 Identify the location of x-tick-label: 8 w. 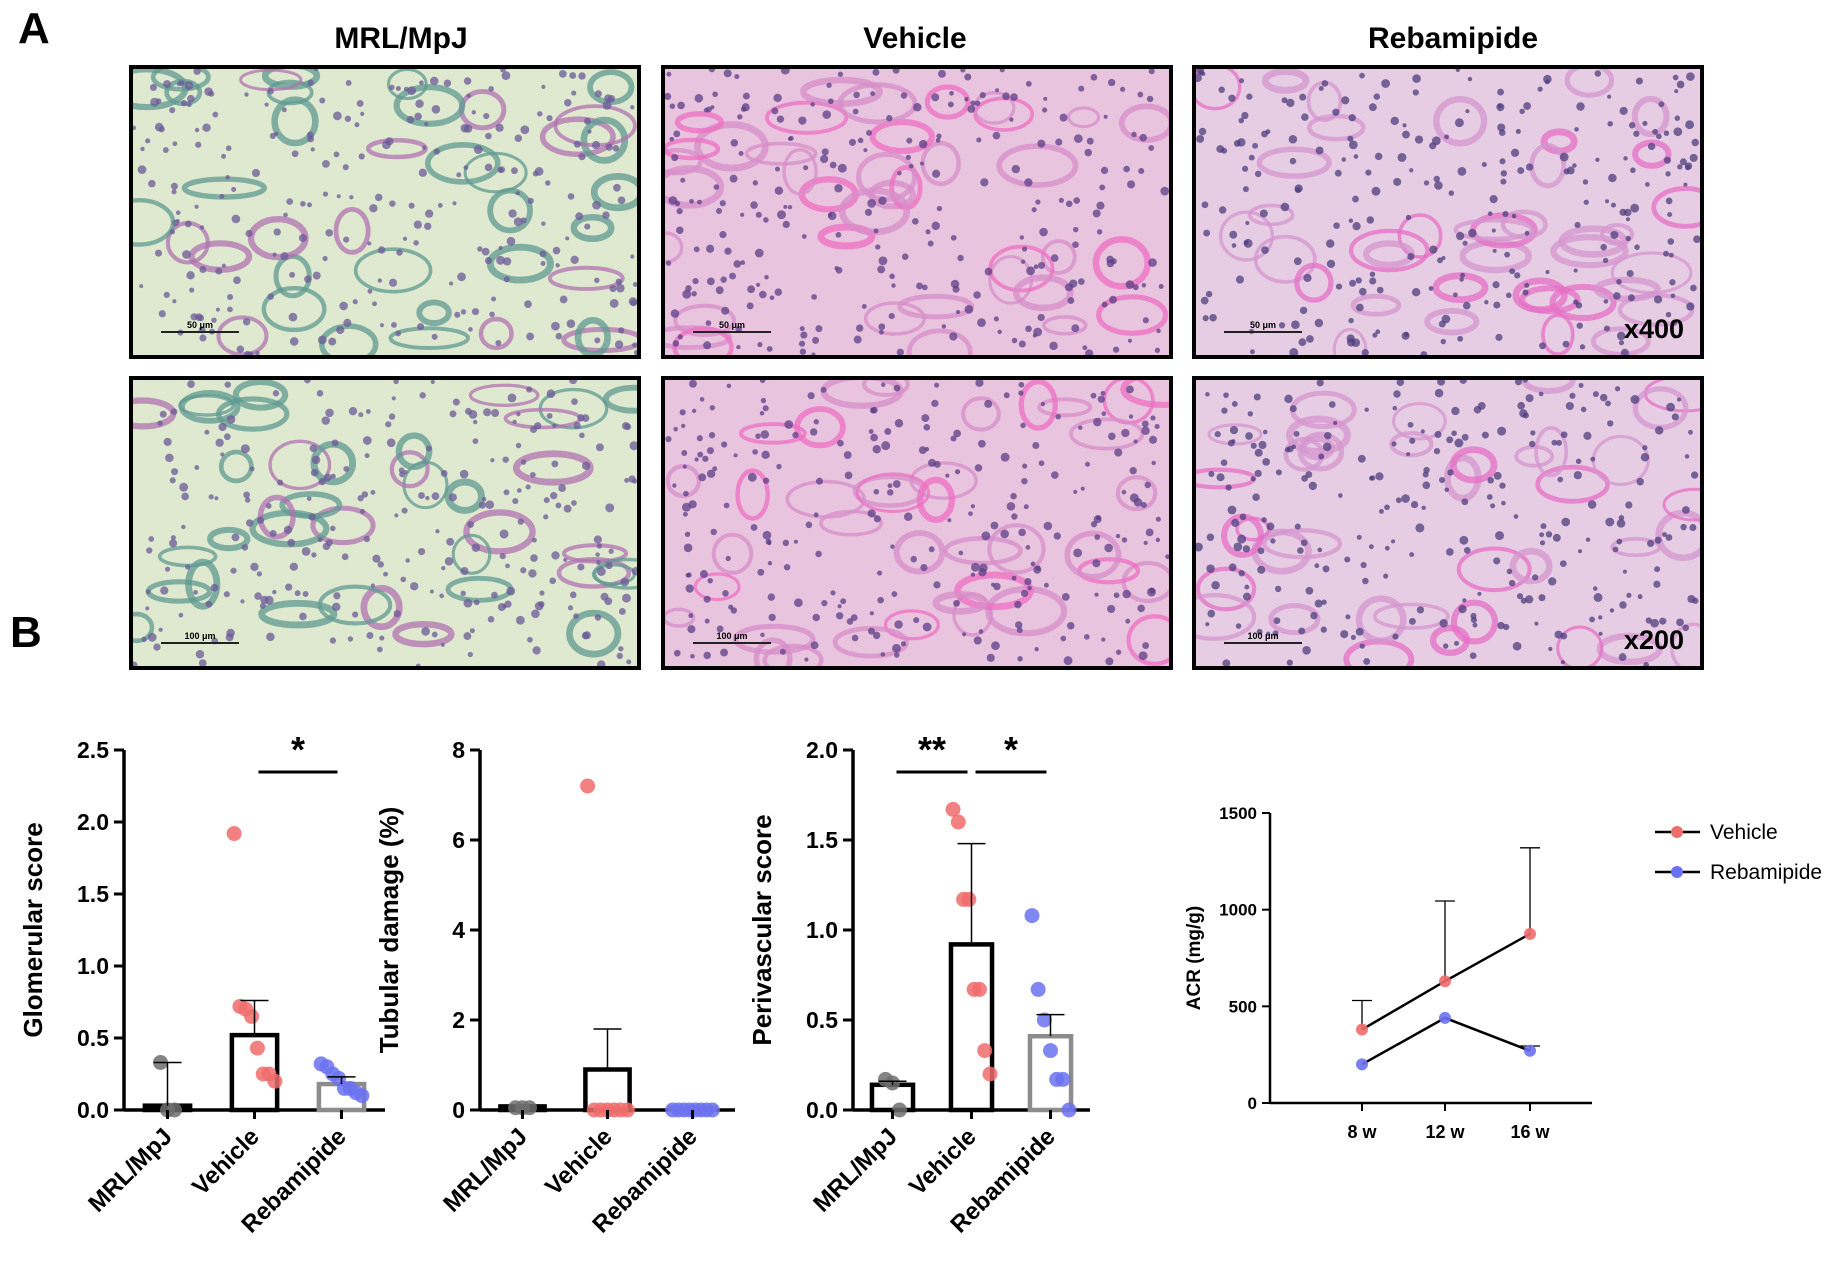
(1362, 1132).